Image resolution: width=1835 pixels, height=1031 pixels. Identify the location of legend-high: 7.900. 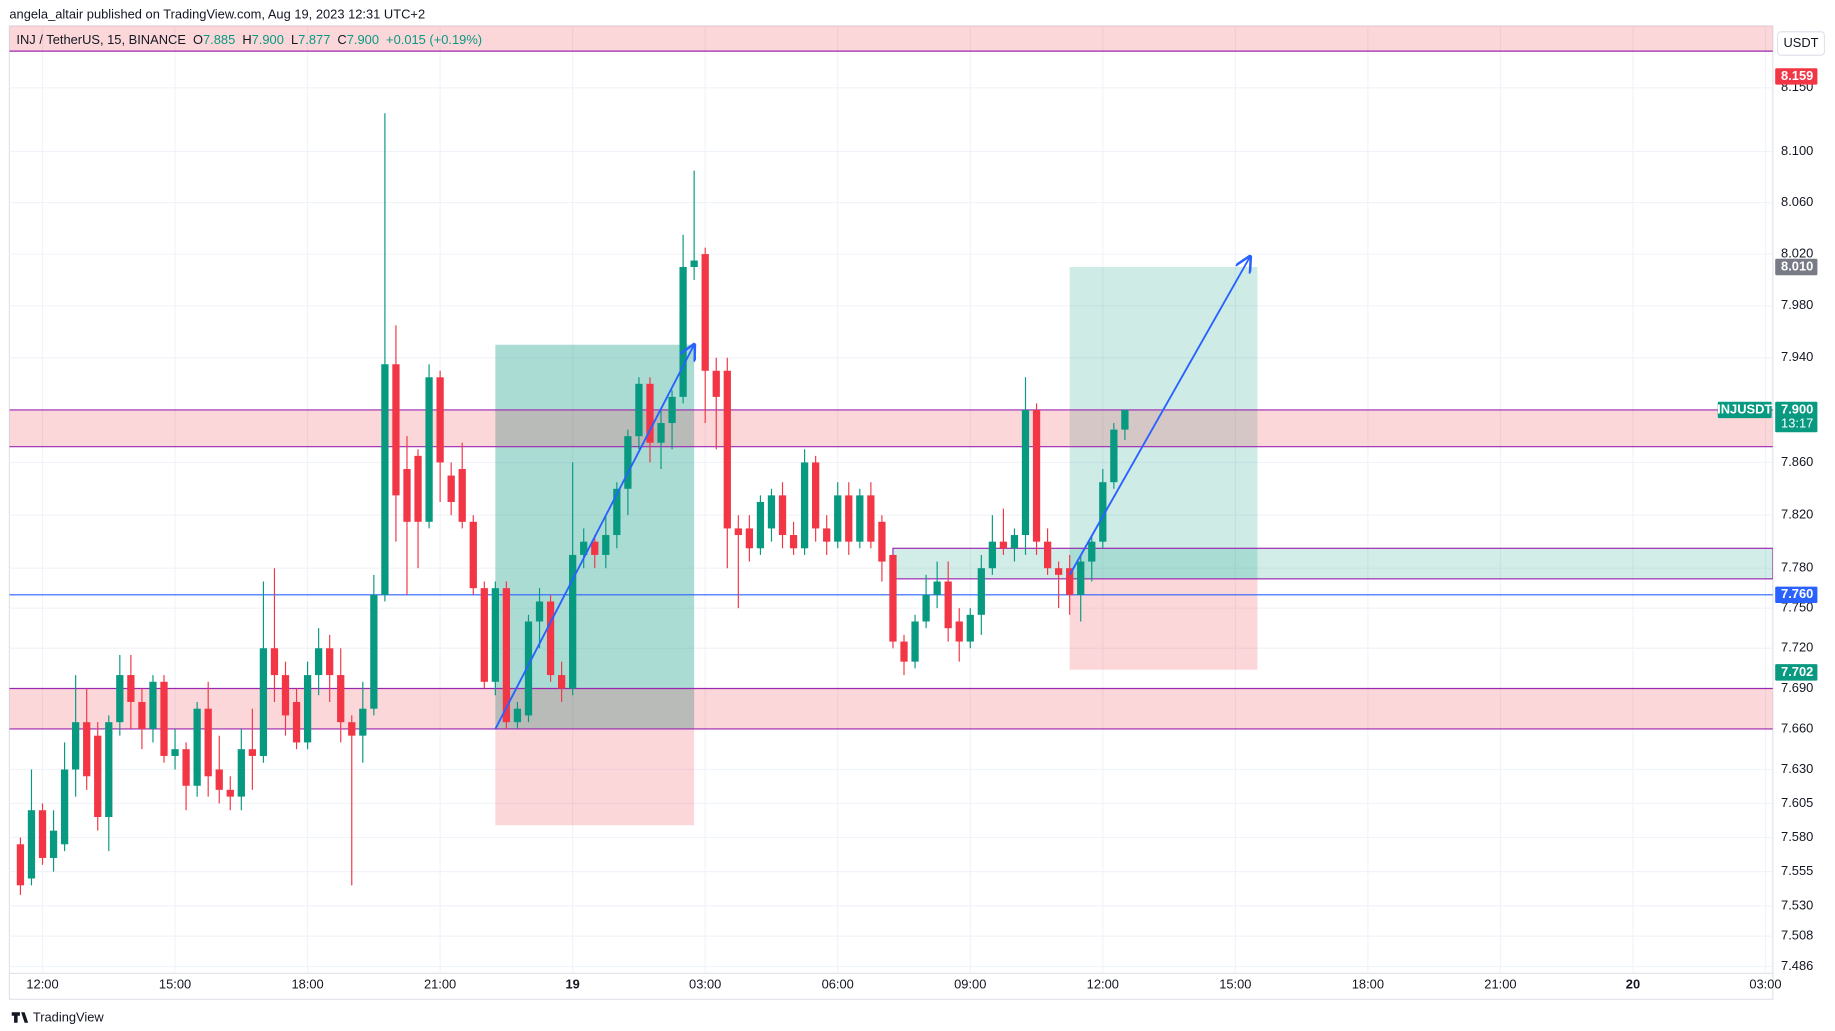
(268, 40).